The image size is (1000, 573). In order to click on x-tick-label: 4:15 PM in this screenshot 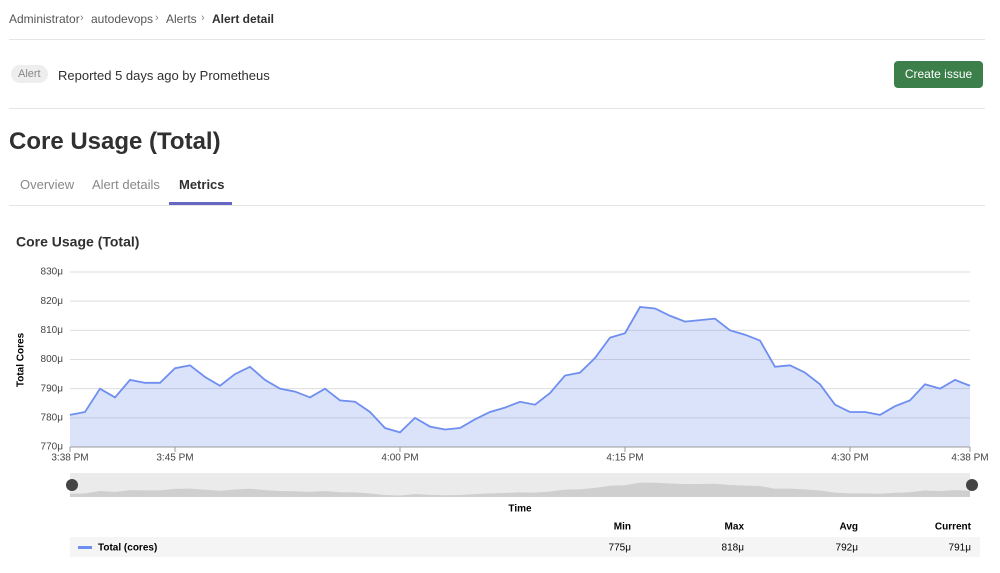, I will do `click(624, 458)`.